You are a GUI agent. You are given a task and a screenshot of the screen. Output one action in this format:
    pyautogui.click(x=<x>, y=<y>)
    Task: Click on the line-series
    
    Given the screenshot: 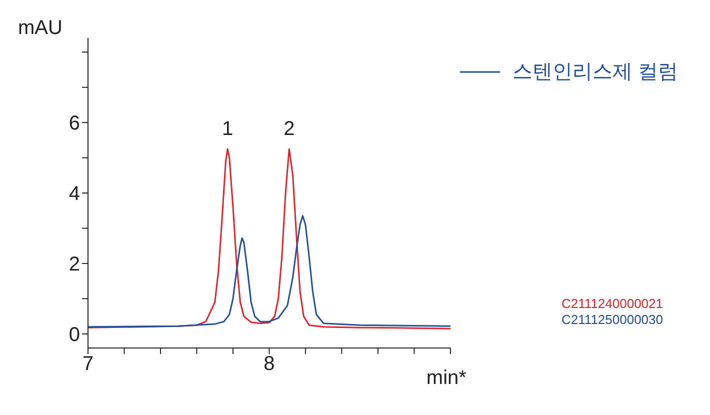 What is the action you would take?
    pyautogui.click(x=269, y=271)
    